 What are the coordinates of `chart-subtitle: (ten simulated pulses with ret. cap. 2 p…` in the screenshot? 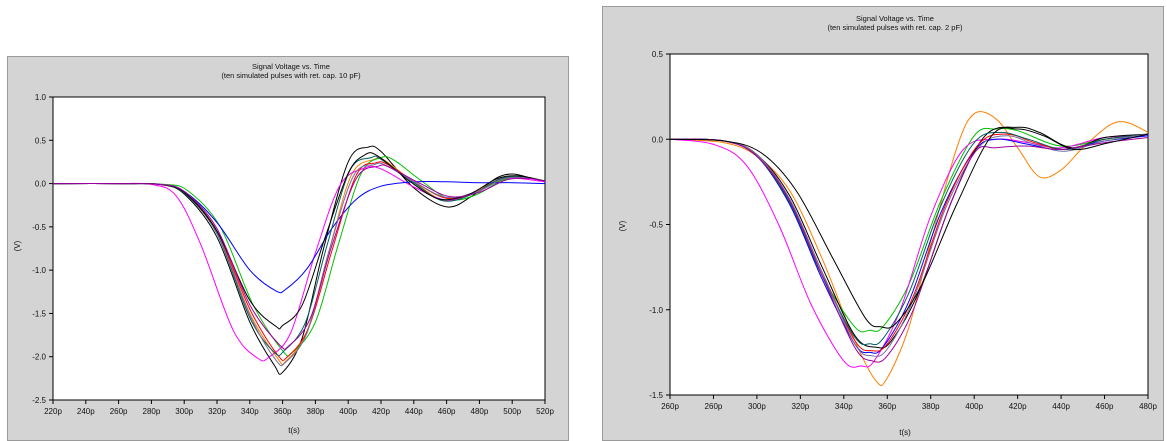 It's located at (895, 27).